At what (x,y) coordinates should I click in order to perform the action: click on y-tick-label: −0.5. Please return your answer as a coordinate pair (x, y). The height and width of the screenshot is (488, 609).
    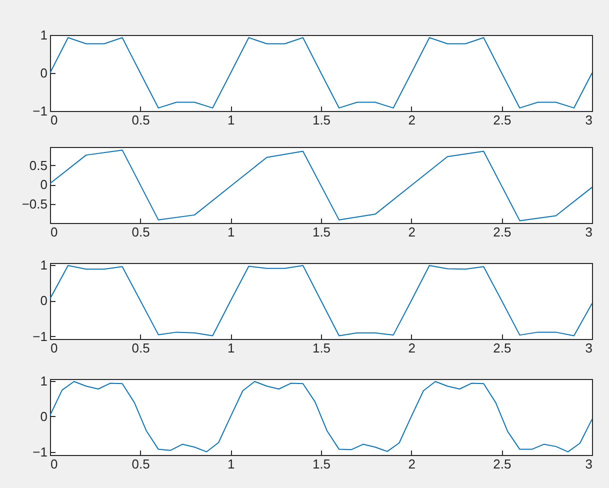
    Looking at the image, I should click on (35, 204).